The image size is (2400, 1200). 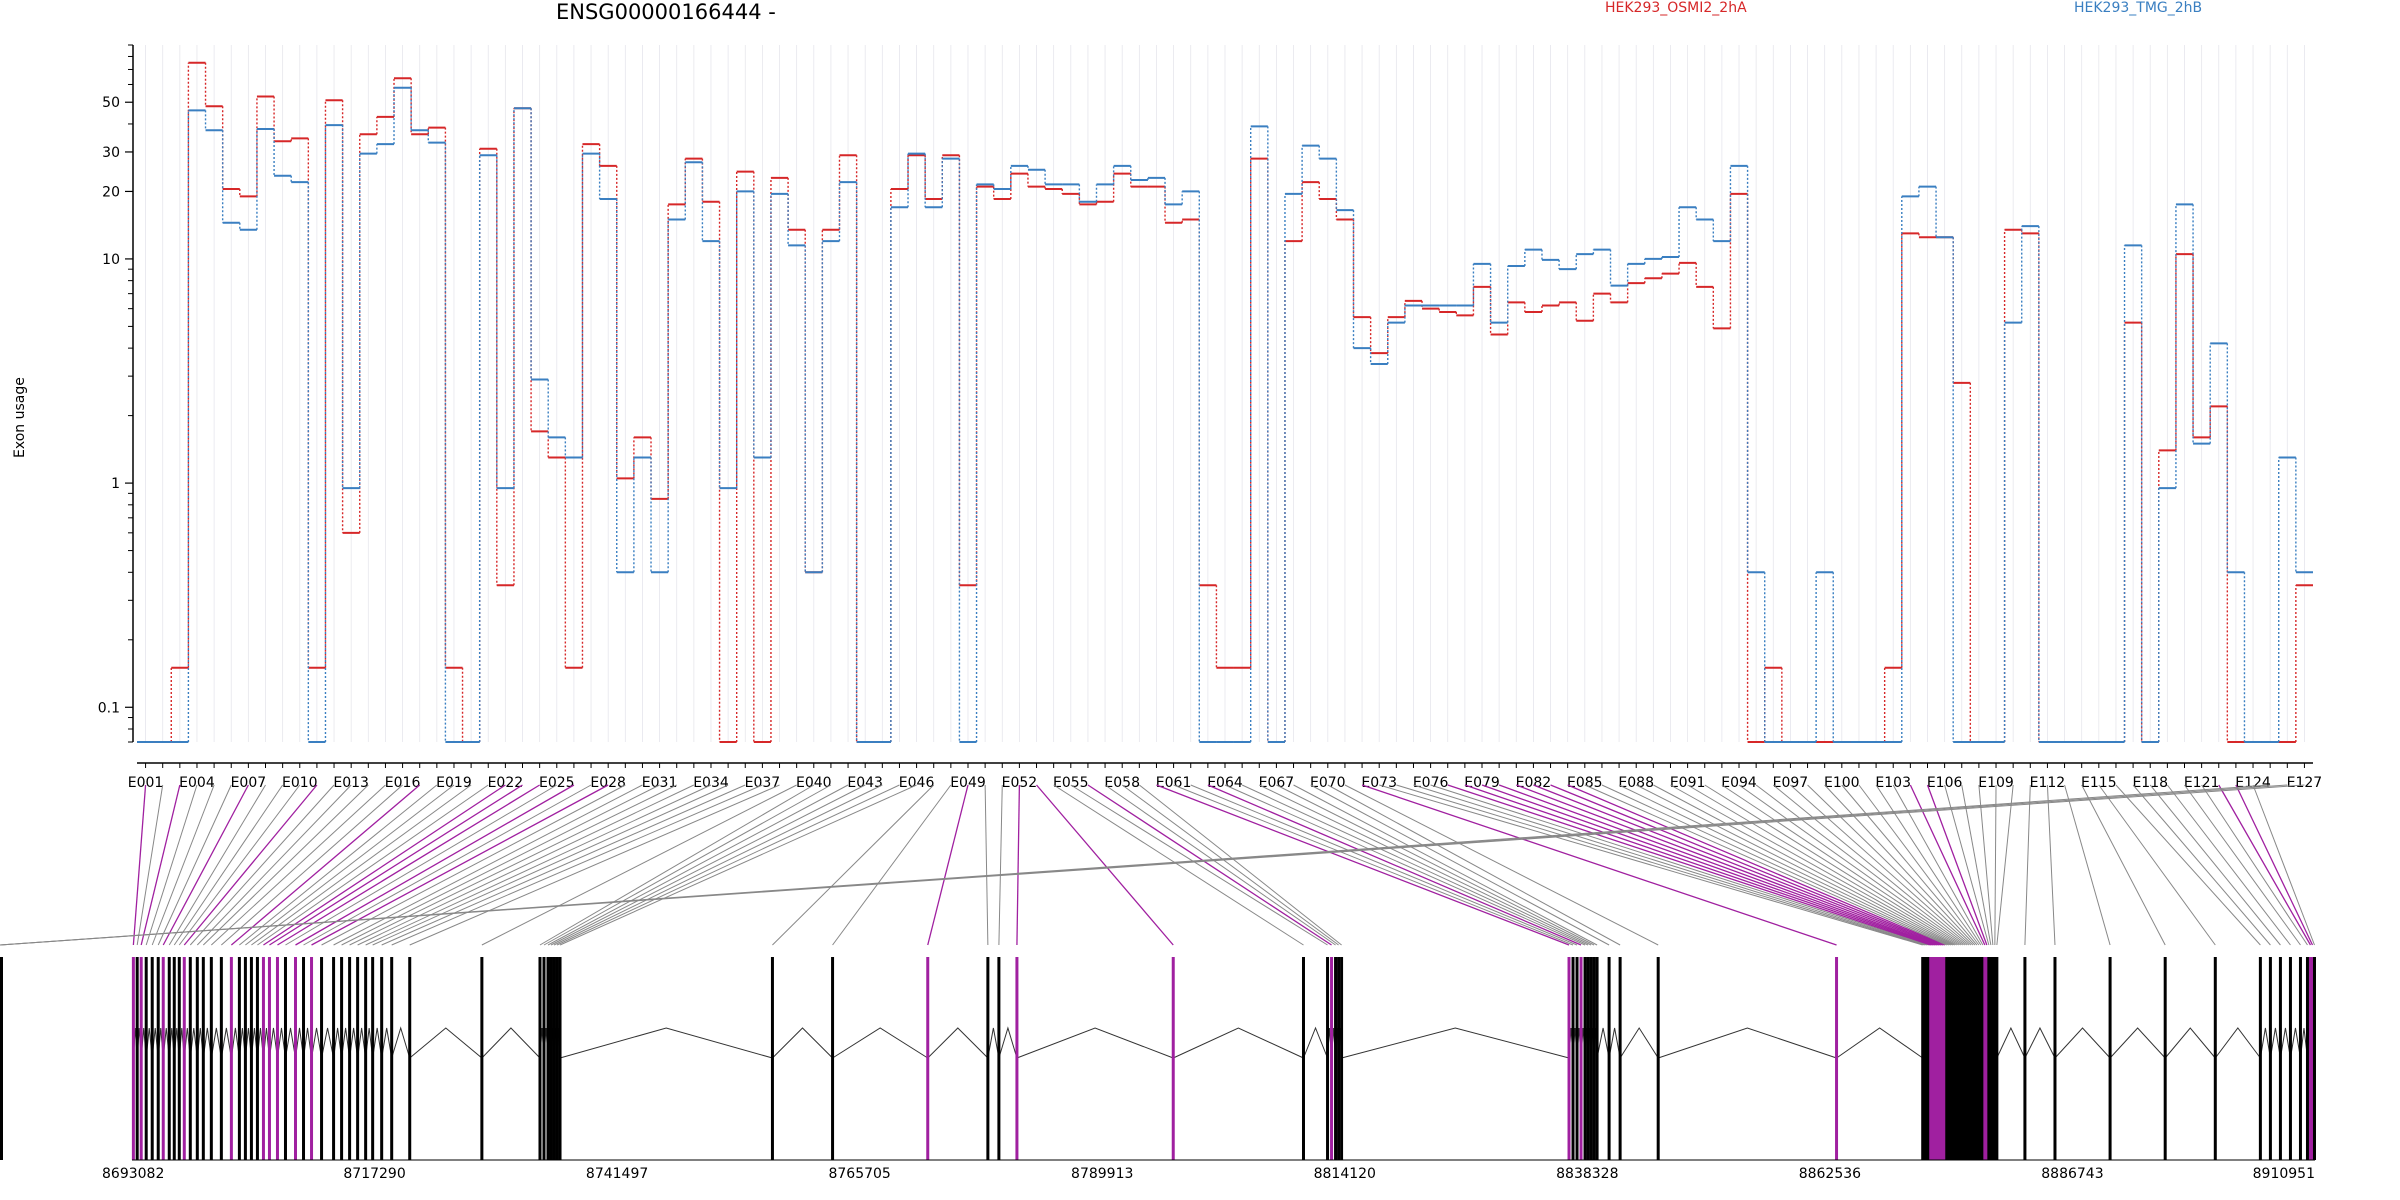 What do you see at coordinates (617, 1174) in the screenshot?
I see `genomic-tick-label: 8741497` at bounding box center [617, 1174].